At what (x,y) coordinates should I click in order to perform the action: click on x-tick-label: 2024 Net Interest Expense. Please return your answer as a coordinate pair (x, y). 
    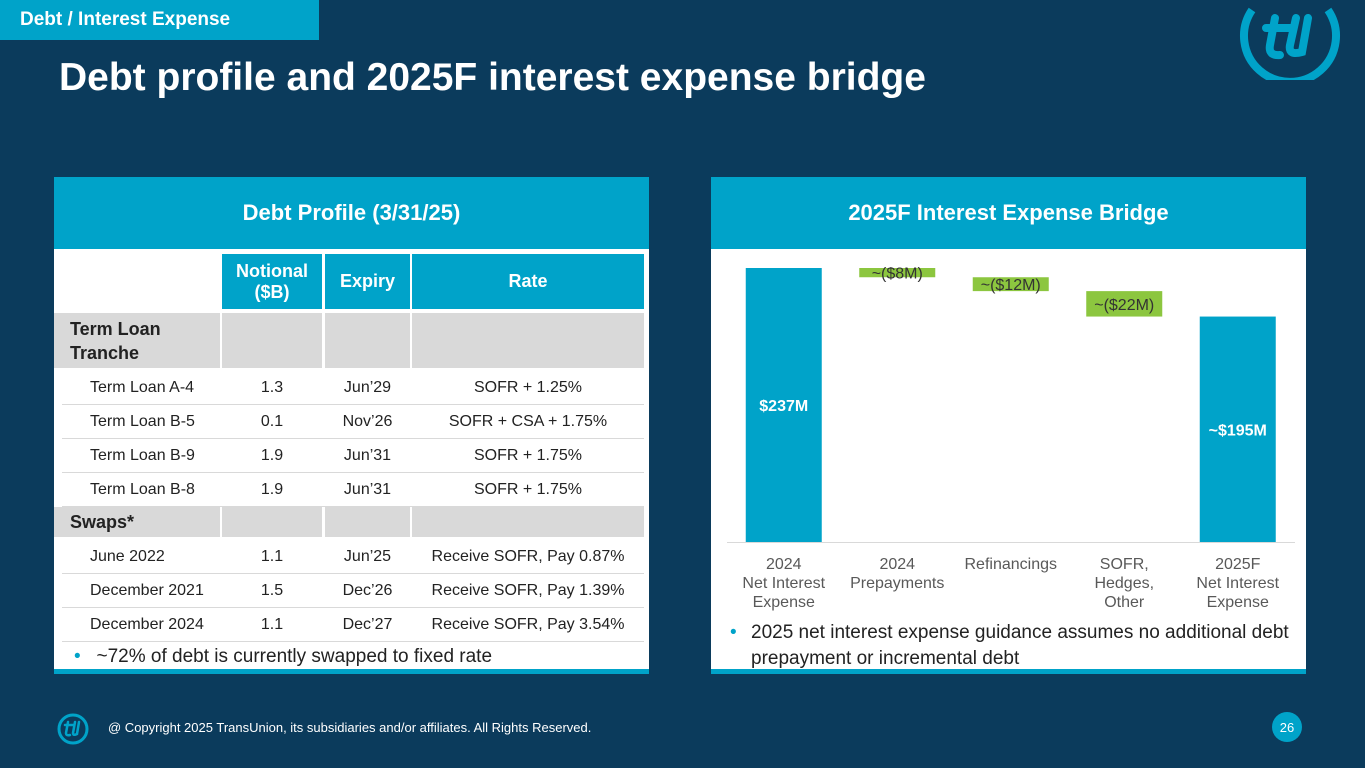
    Looking at the image, I should click on (784, 583).